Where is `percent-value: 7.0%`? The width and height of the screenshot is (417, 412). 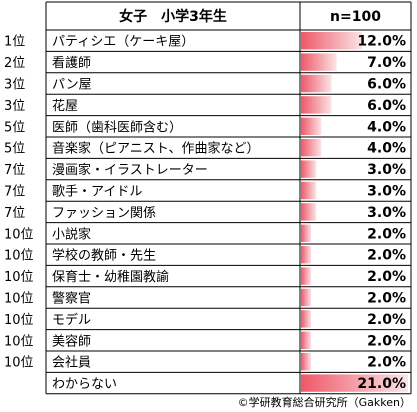 percent-value: 7.0% is located at coordinates (386, 63).